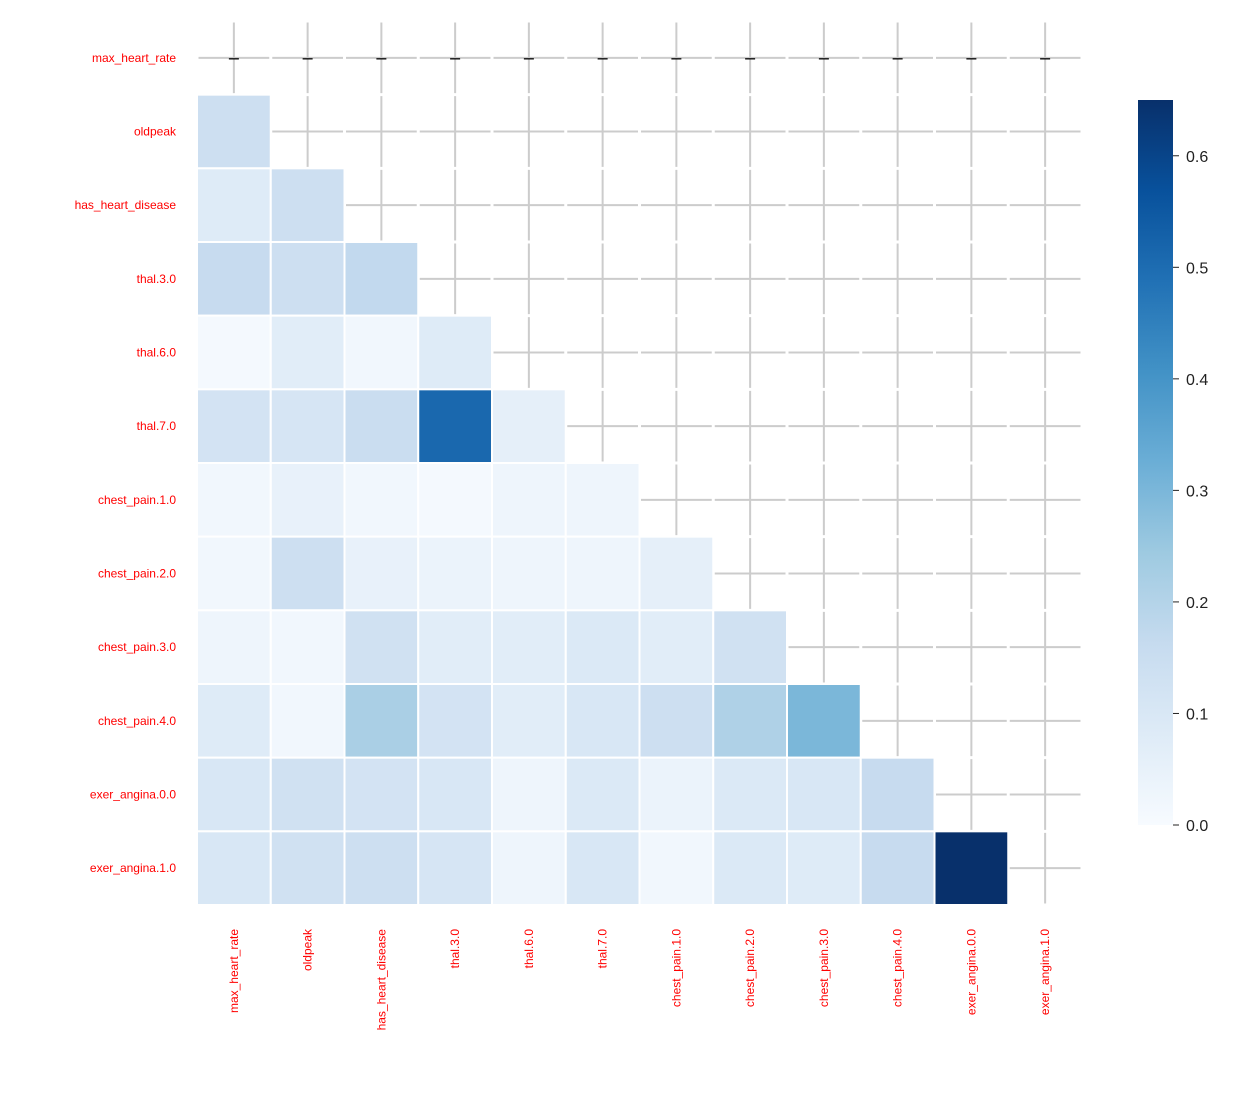 This screenshot has height=1101, width=1248. I want to click on y-tick-label: exer_angina.1.0, so click(133, 868).